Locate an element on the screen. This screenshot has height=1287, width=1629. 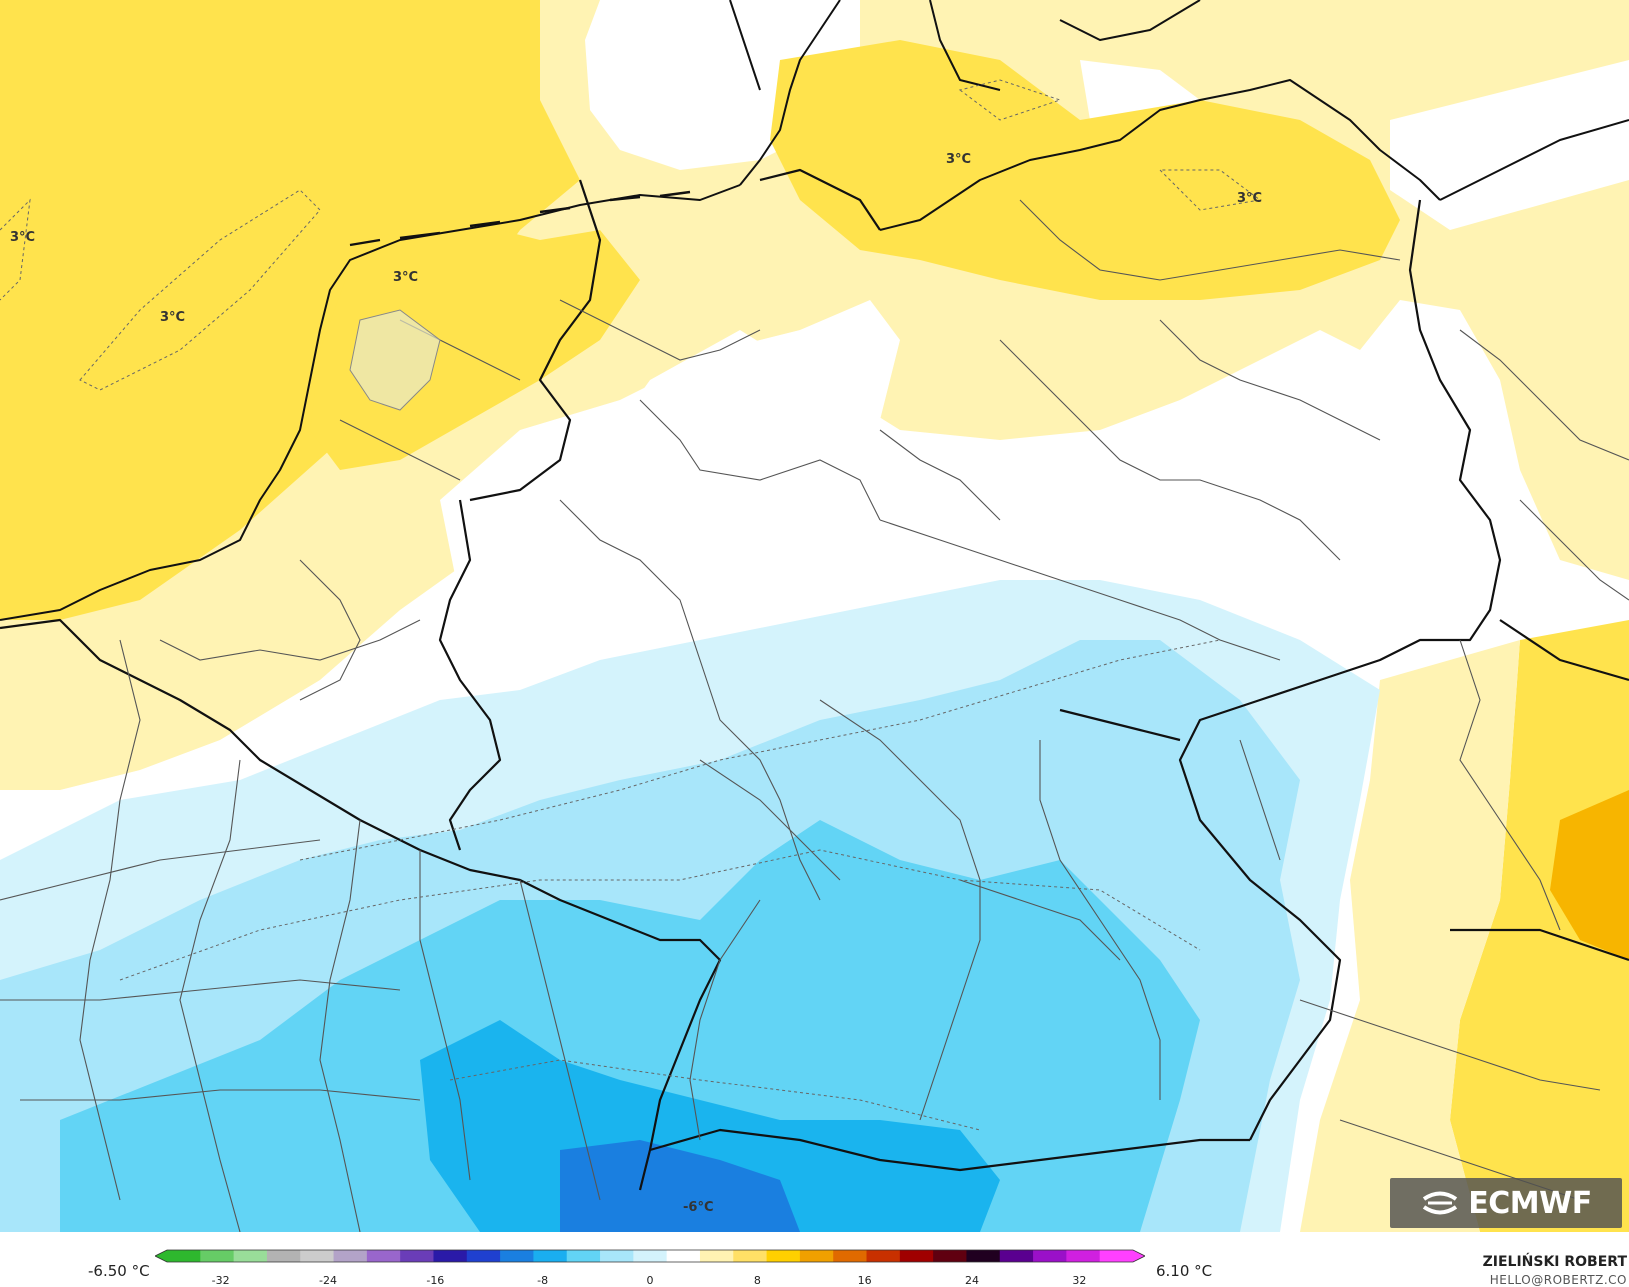
color-scale-tick-label: -32 is located at coordinates (220, 1280).